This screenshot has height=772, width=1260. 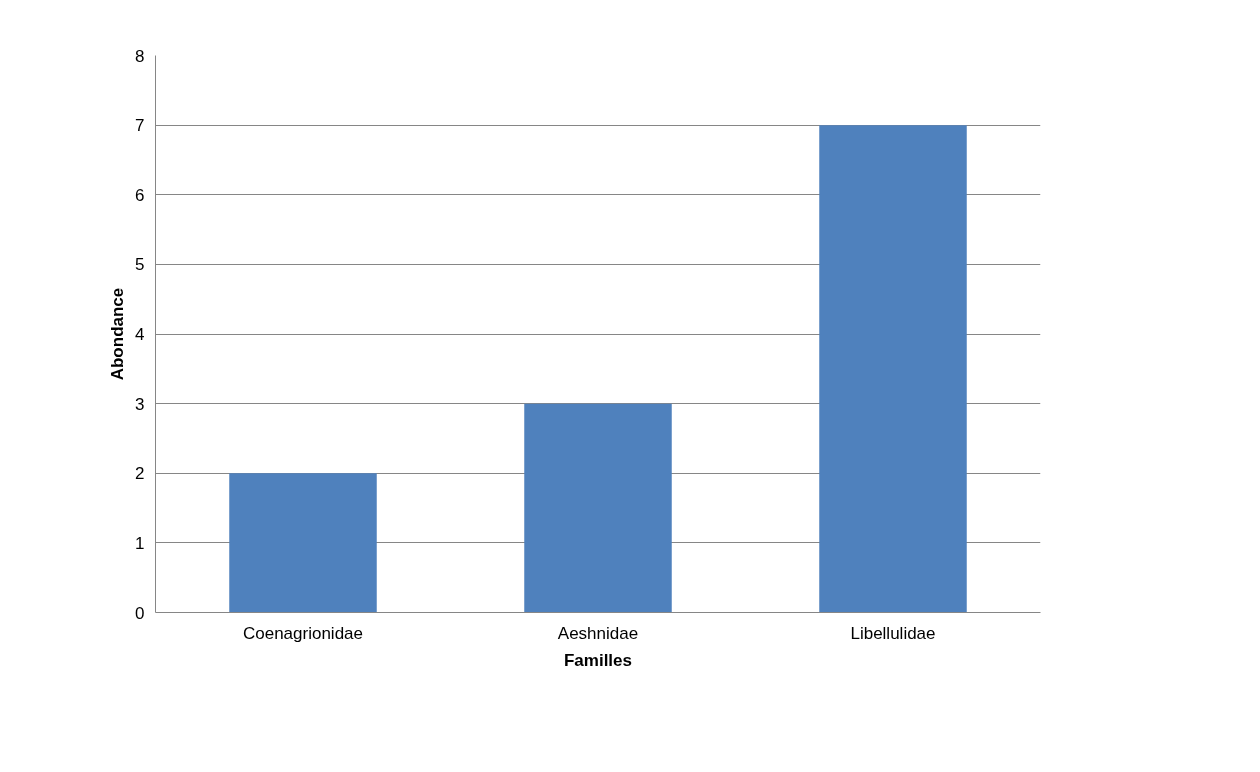 I want to click on x-axis-title: Familles, so click(x=598, y=660).